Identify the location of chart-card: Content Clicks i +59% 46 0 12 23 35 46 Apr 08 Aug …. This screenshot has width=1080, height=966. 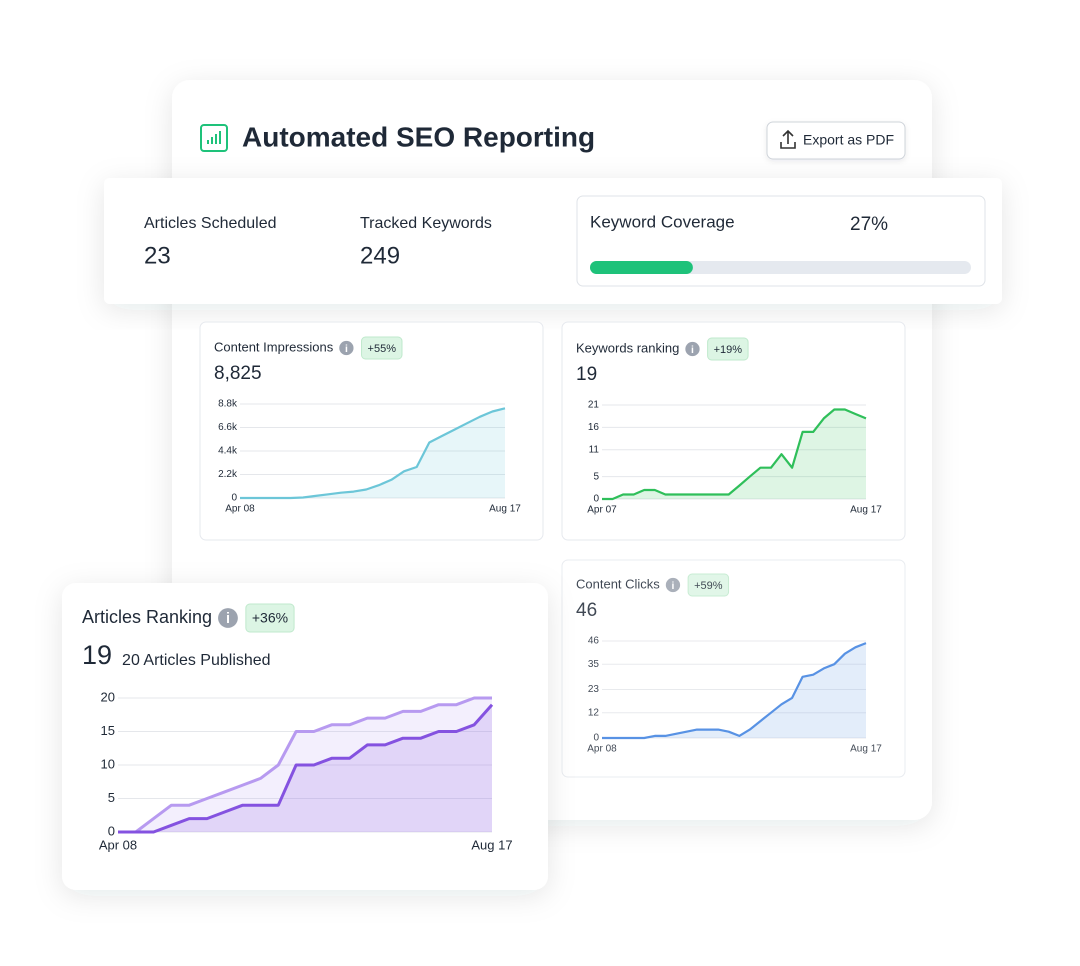
(733, 668).